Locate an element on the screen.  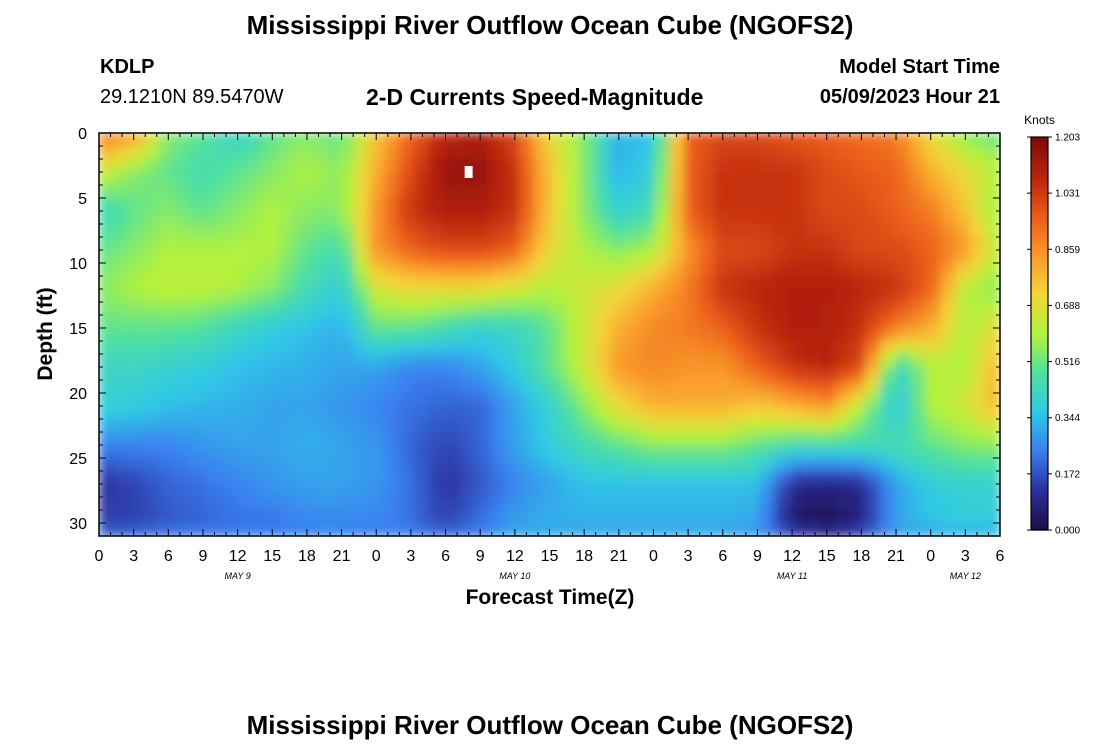
x-tick-label: 18 is located at coordinates (584, 556).